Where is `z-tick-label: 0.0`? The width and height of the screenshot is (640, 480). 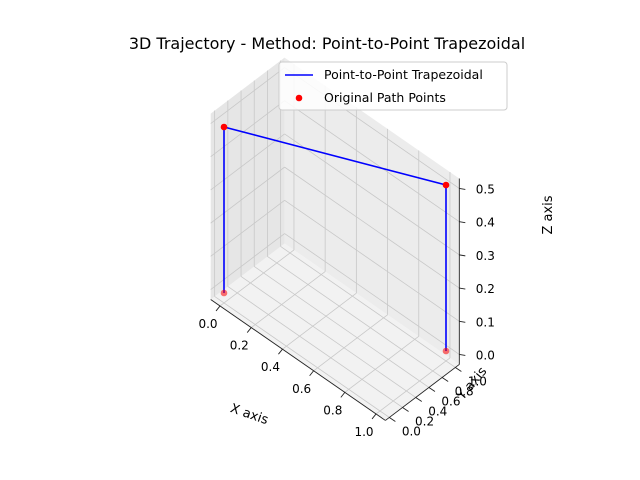
z-tick-label: 0.0 is located at coordinates (485, 355).